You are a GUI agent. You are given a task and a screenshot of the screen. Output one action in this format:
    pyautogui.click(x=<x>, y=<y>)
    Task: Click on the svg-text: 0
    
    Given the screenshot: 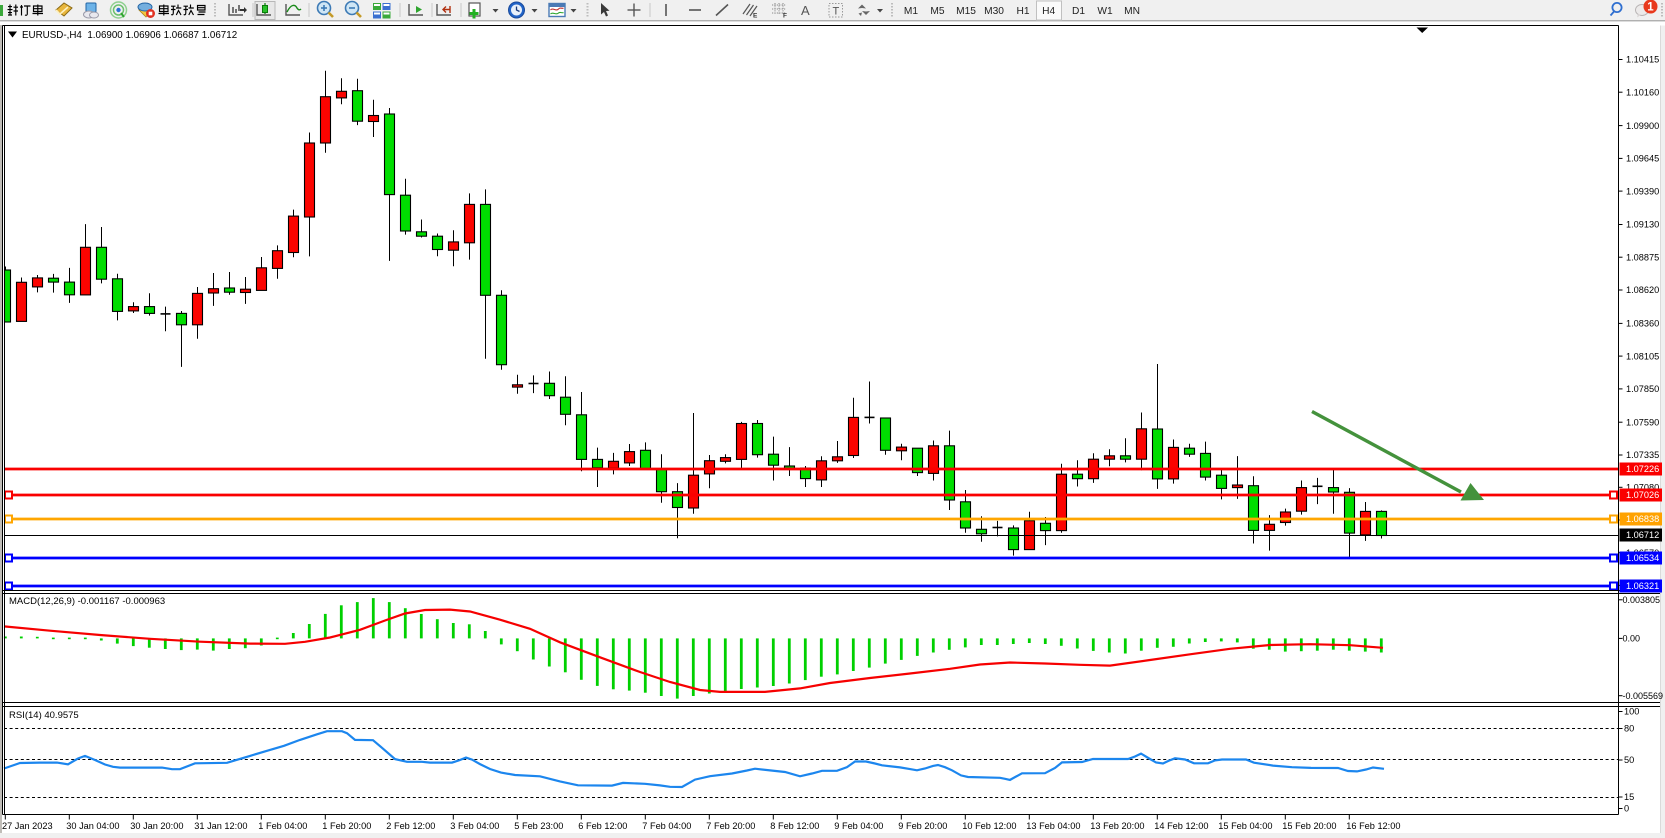 What is the action you would take?
    pyautogui.click(x=1626, y=809)
    